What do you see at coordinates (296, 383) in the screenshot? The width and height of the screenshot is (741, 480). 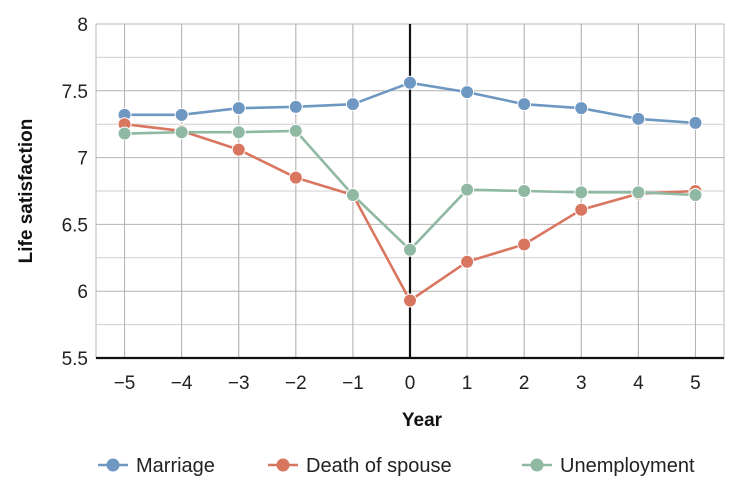 I see `x-tick-label: −2` at bounding box center [296, 383].